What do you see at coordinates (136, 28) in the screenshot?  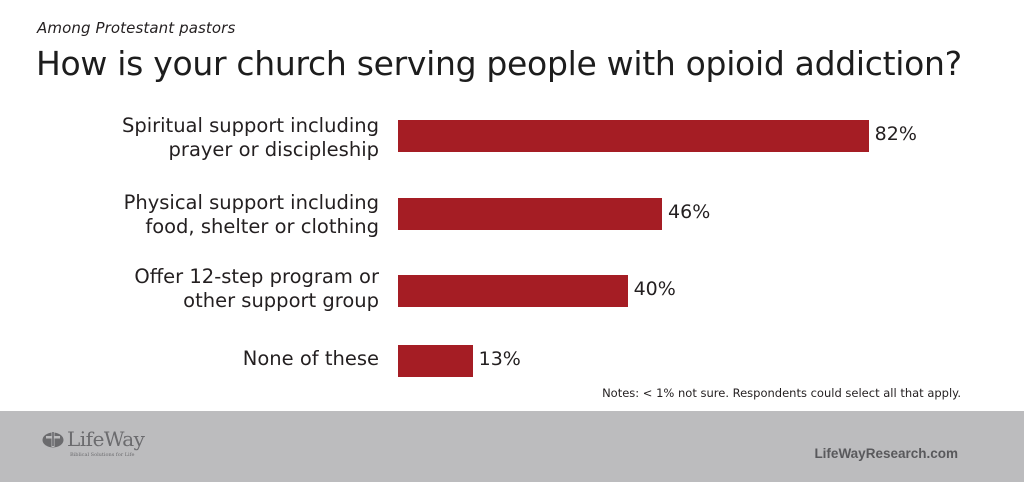 I see `chart-subtitle: Among Protestant pastors` at bounding box center [136, 28].